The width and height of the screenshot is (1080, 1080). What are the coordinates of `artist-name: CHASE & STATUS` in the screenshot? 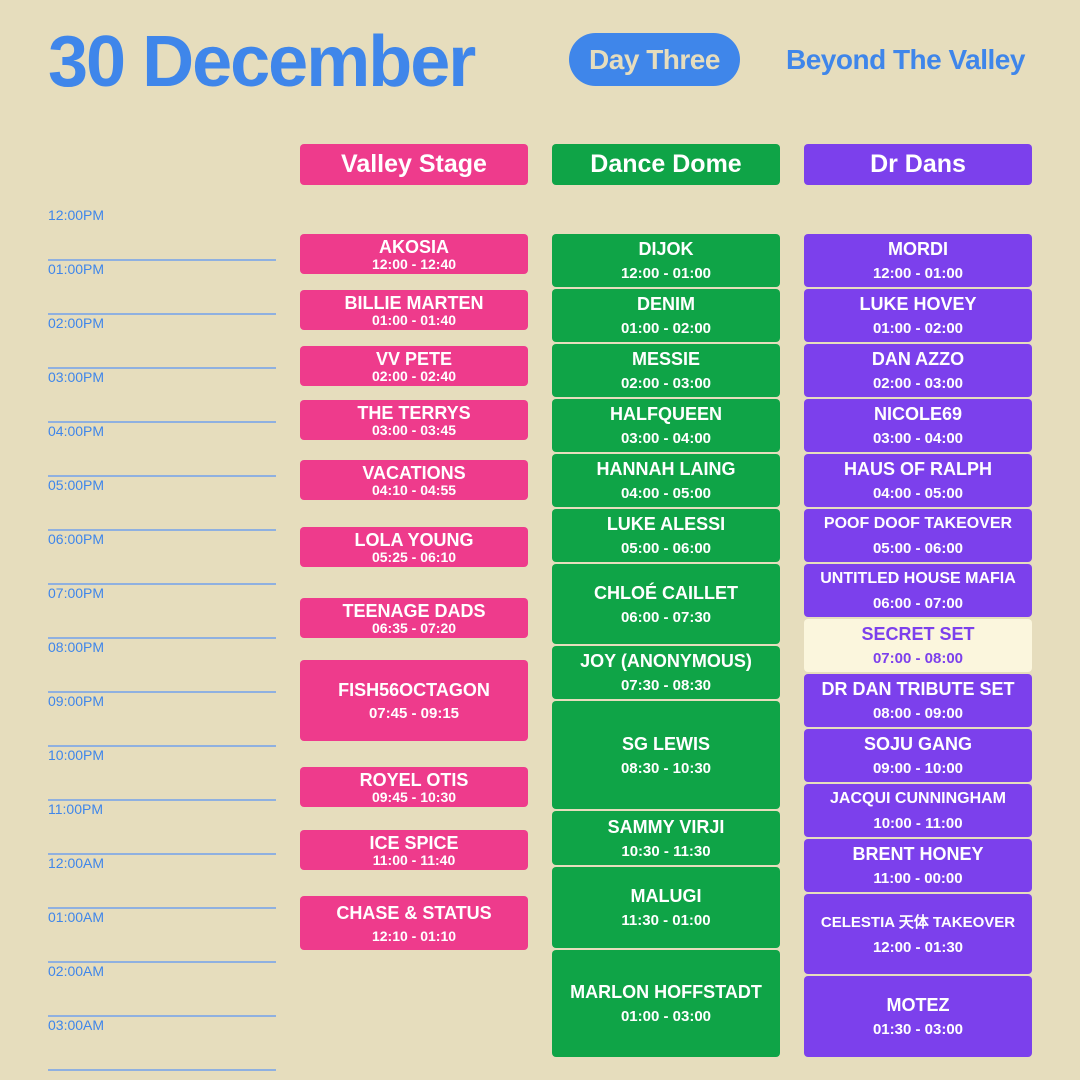 It's located at (414, 912).